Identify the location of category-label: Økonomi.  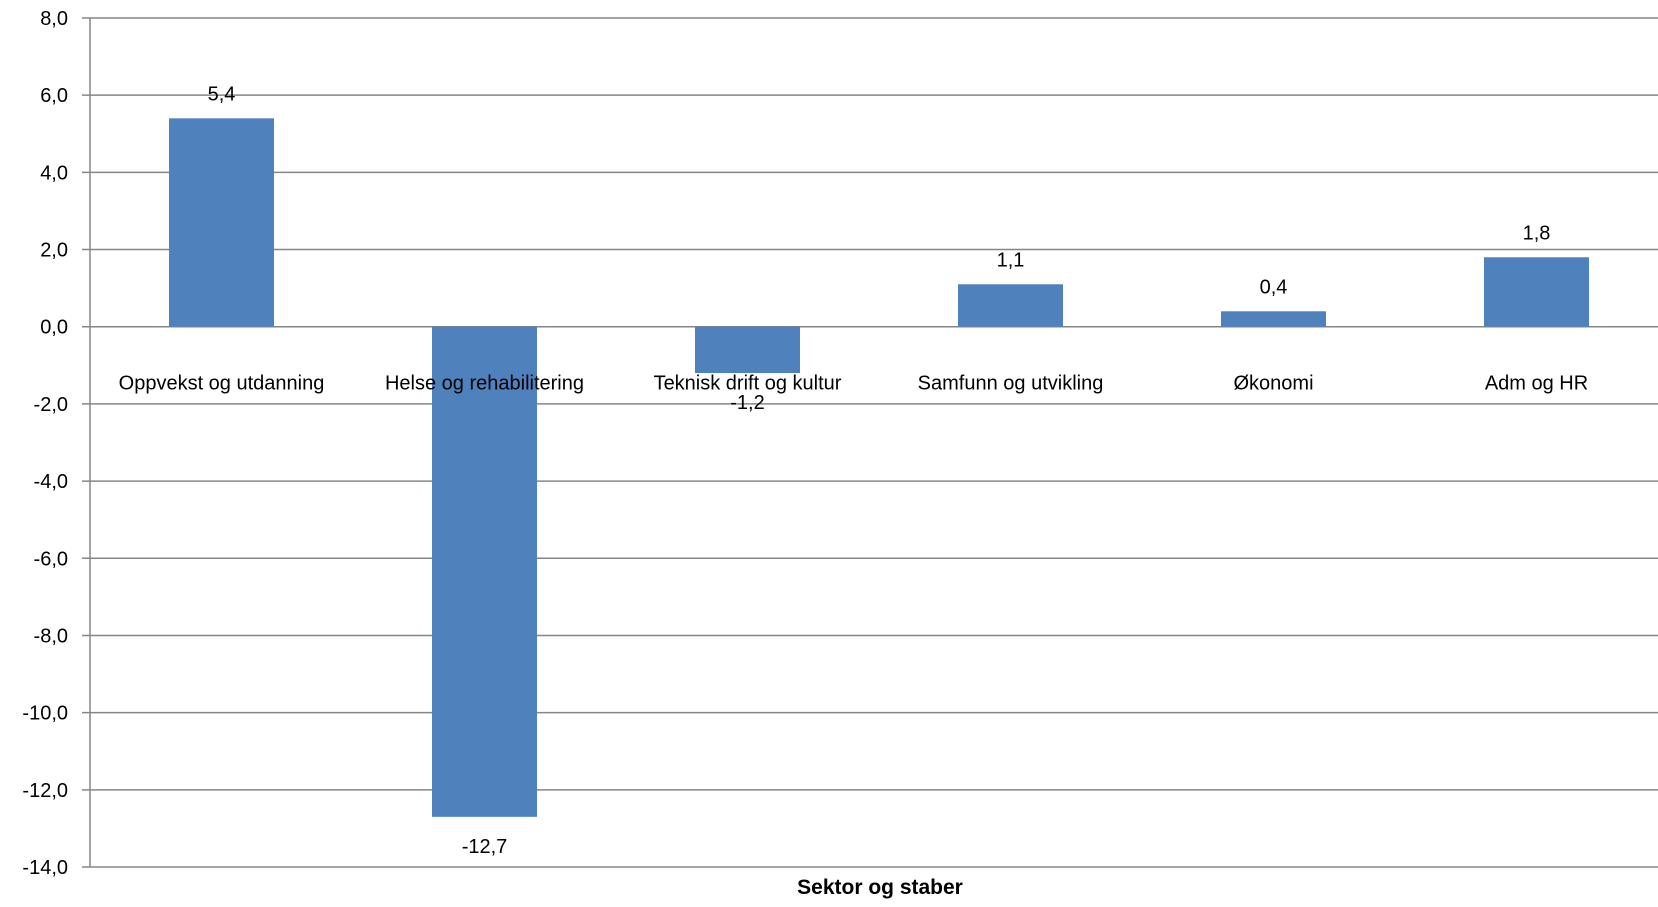
(1273, 384).